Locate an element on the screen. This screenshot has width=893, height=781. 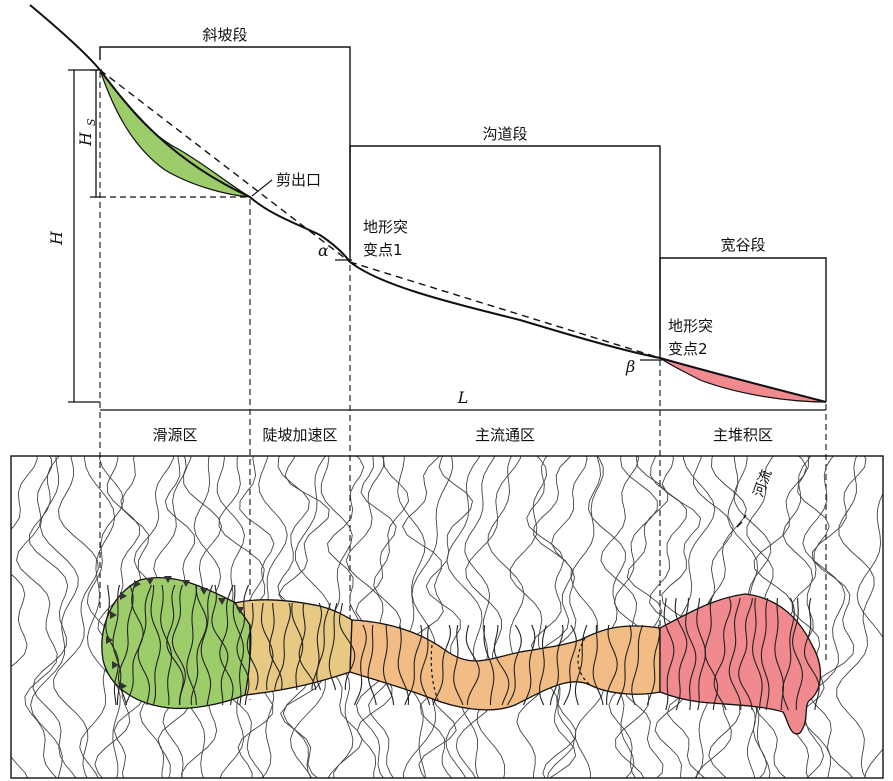
valley-segment-label: 宽谷段 is located at coordinates (742, 245).